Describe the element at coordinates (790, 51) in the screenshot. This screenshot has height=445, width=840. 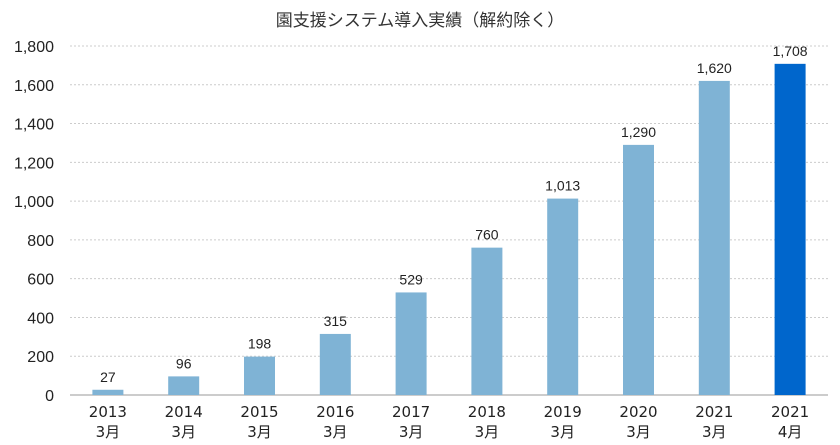
I see `data-label: 1,708` at that location.